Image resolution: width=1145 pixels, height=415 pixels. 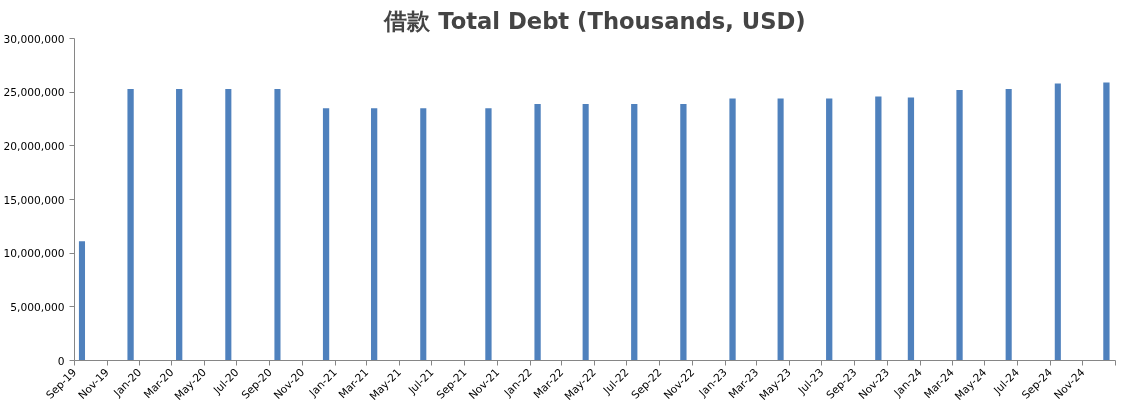 I want to click on y-tick-label: 20,000,000, so click(x=34, y=146).